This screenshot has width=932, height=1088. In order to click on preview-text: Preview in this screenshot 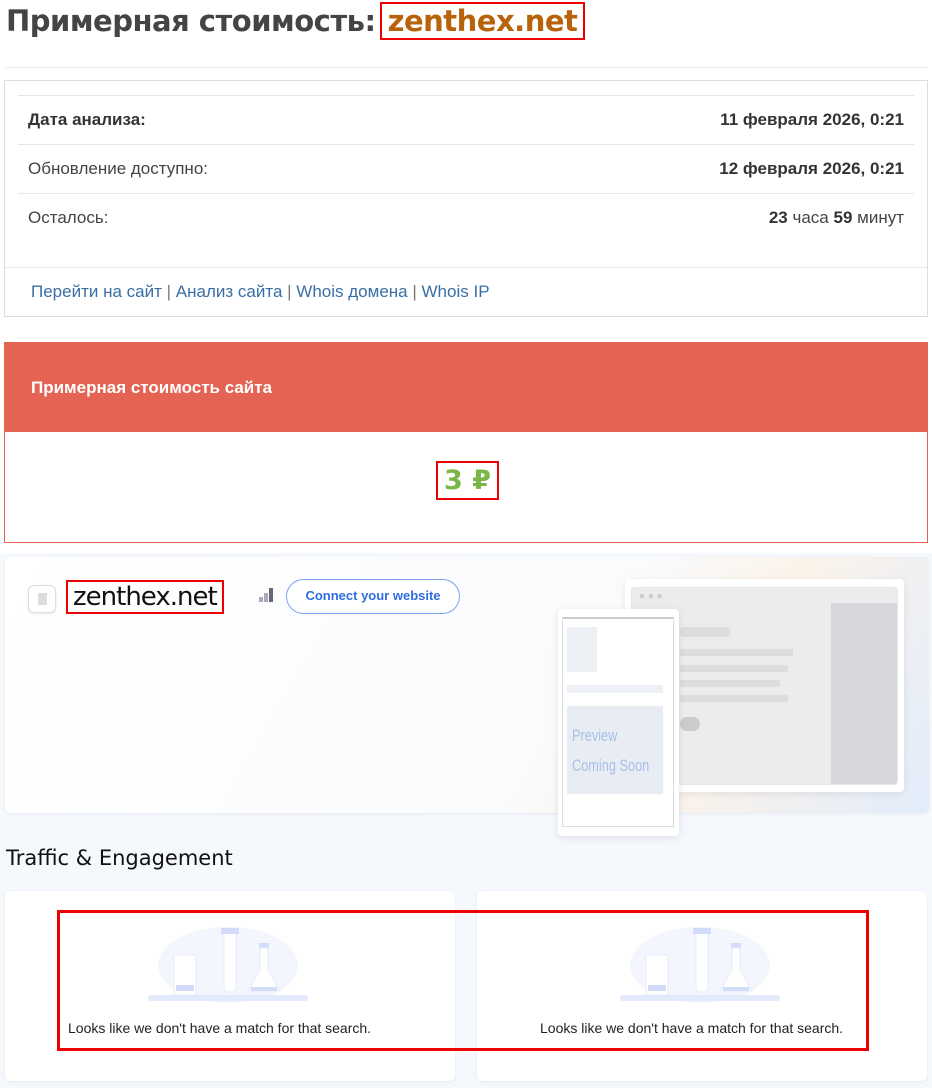, I will do `click(595, 735)`.